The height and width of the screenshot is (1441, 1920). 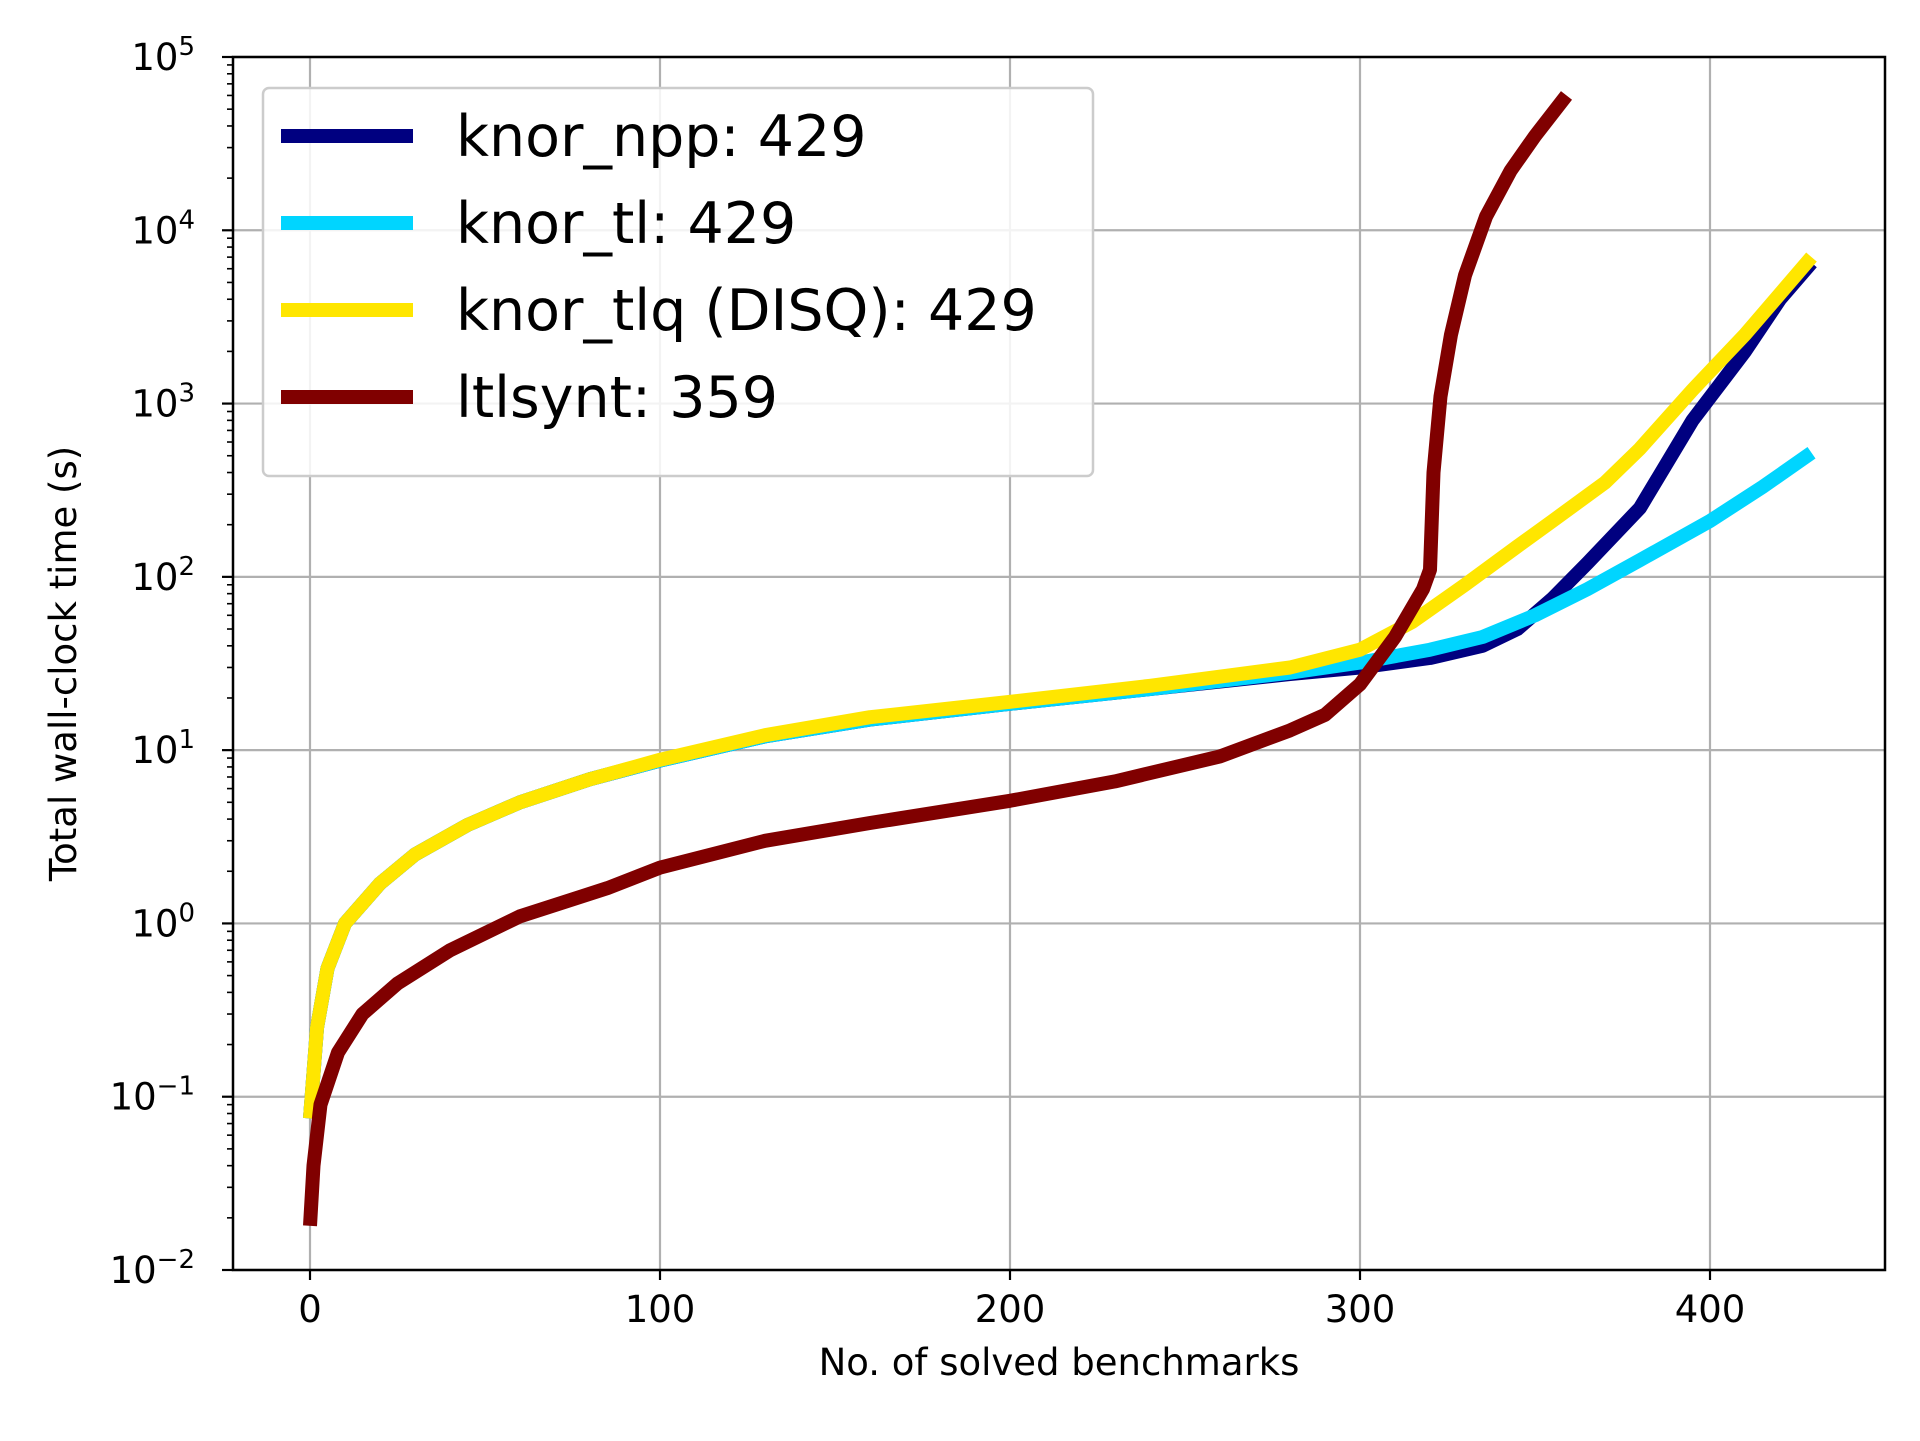 I want to click on y-tick-label: 10⁴, so click(x=163, y=228).